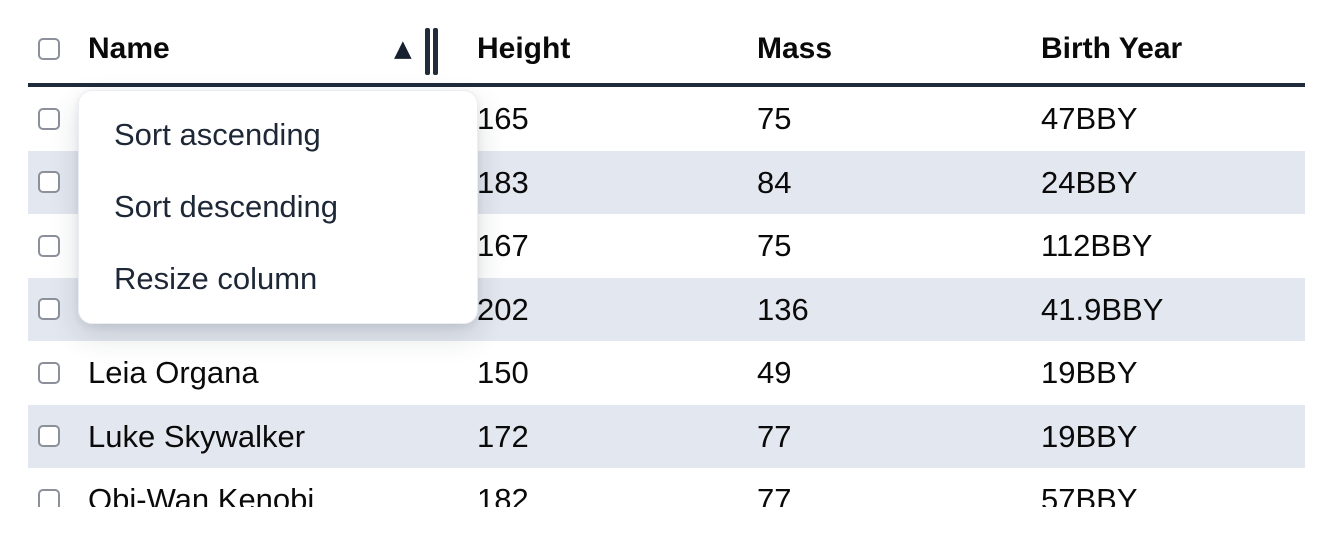 This screenshot has height=536, width=1330. I want to click on cell-birth-year: 41.9BBY, so click(1102, 309).